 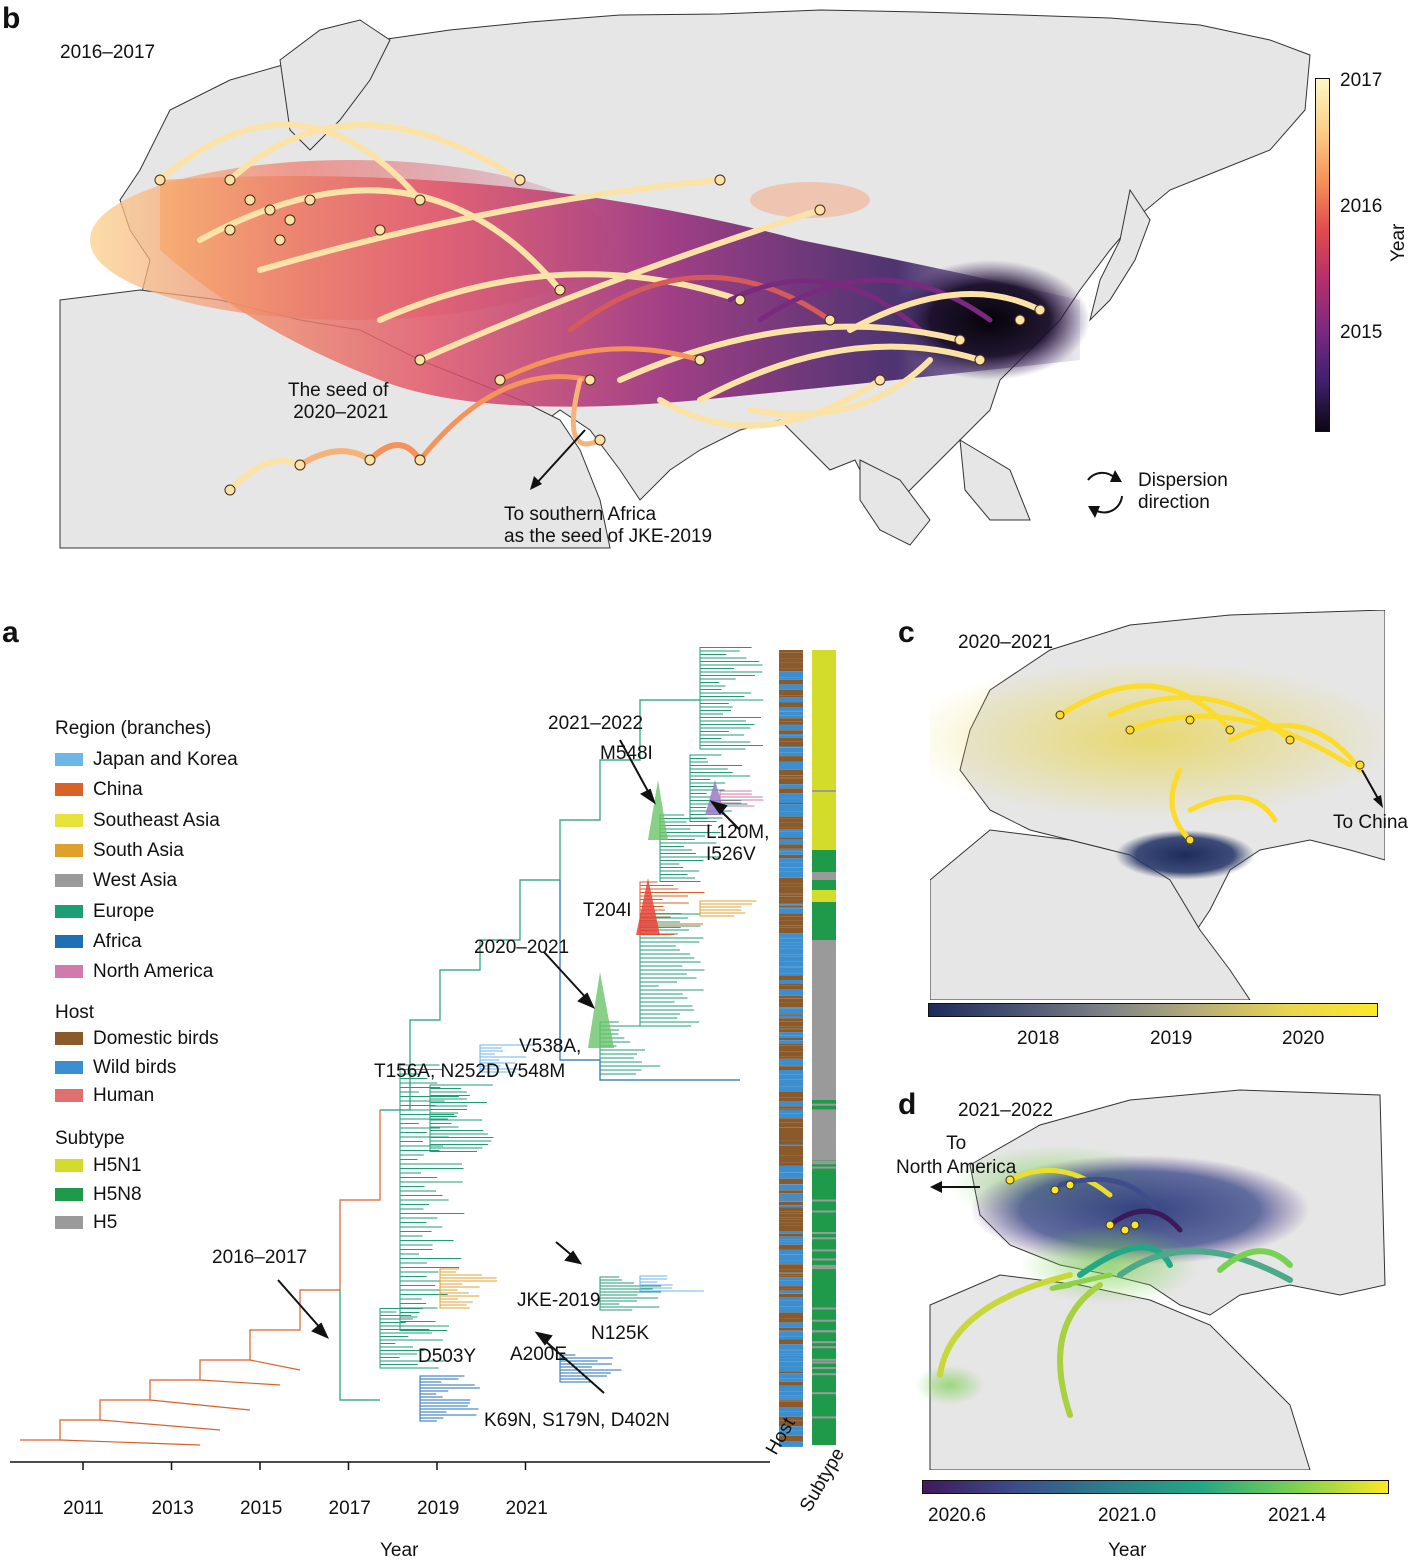 What do you see at coordinates (526, 1508) in the screenshot?
I see `tree-x-tick-label-2021: 2021` at bounding box center [526, 1508].